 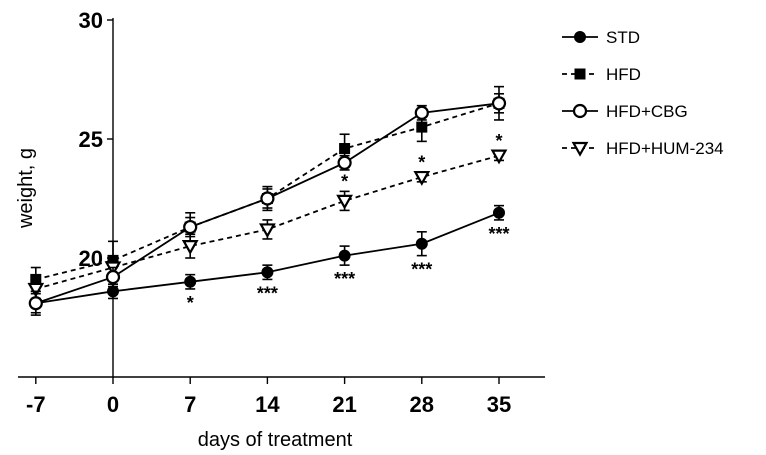 I want to click on x-tick-label: 28, so click(x=422, y=404).